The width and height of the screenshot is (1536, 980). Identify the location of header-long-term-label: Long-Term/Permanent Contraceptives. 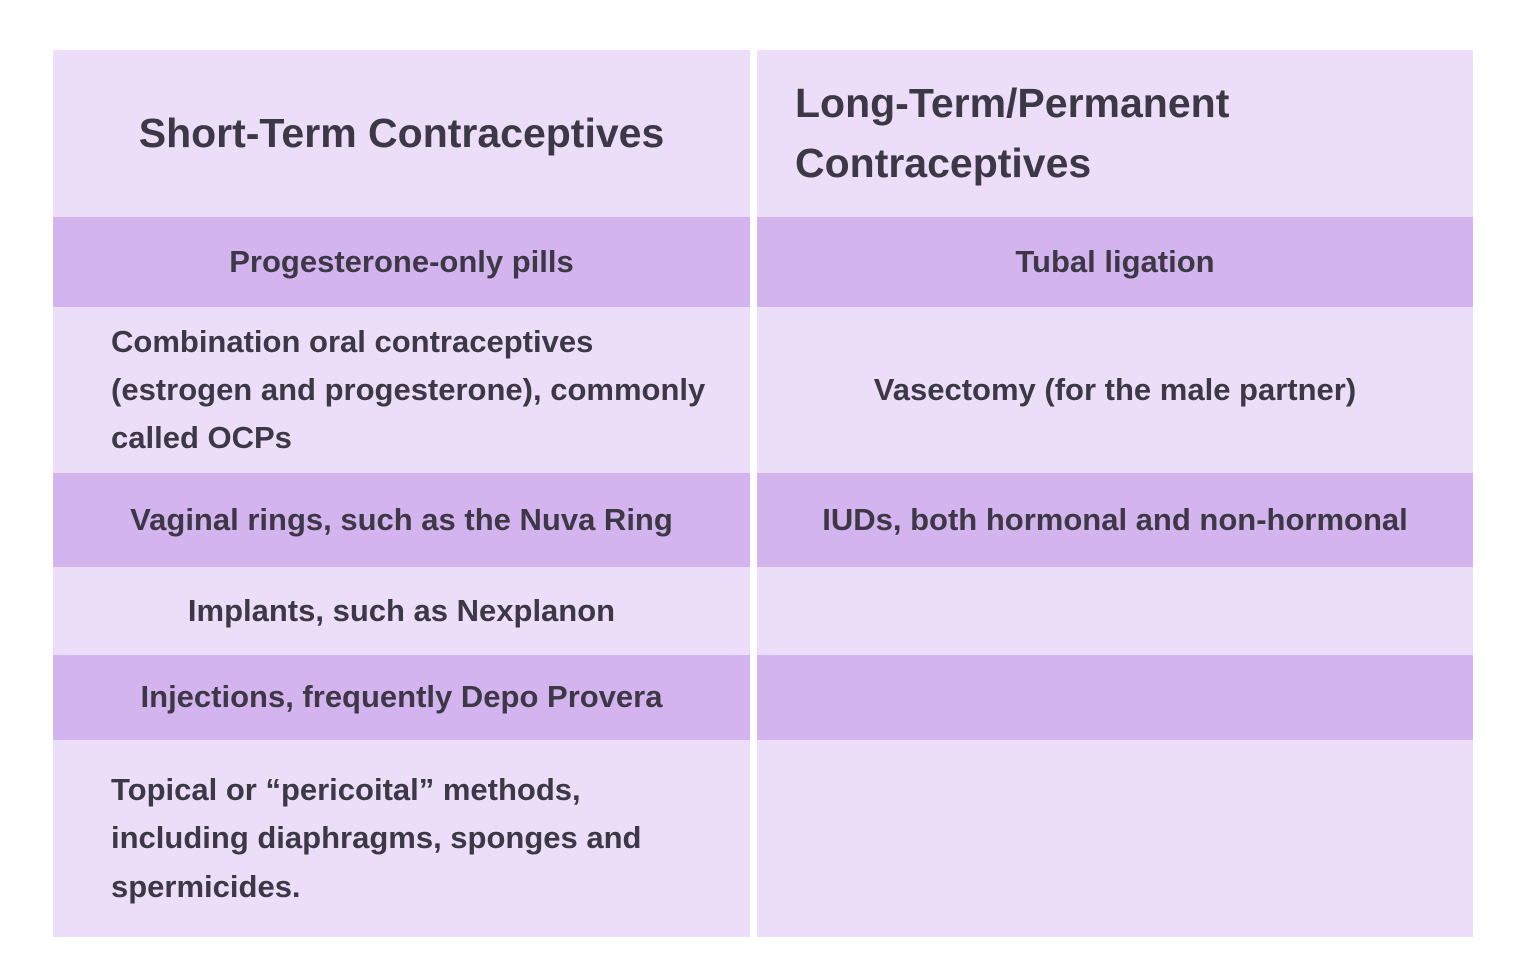
(1012, 133).